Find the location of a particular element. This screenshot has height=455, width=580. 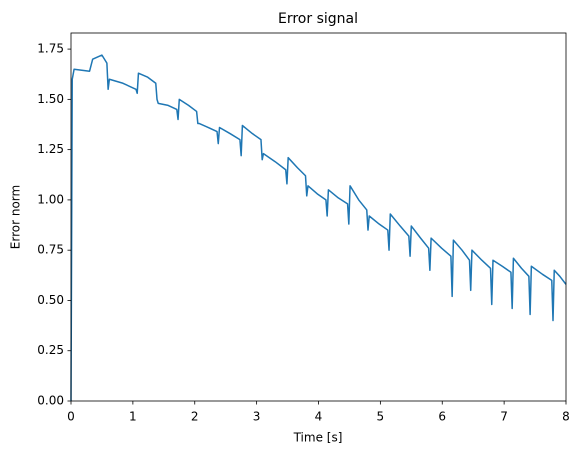

y-tick-label: 1.75 is located at coordinates (50, 49).